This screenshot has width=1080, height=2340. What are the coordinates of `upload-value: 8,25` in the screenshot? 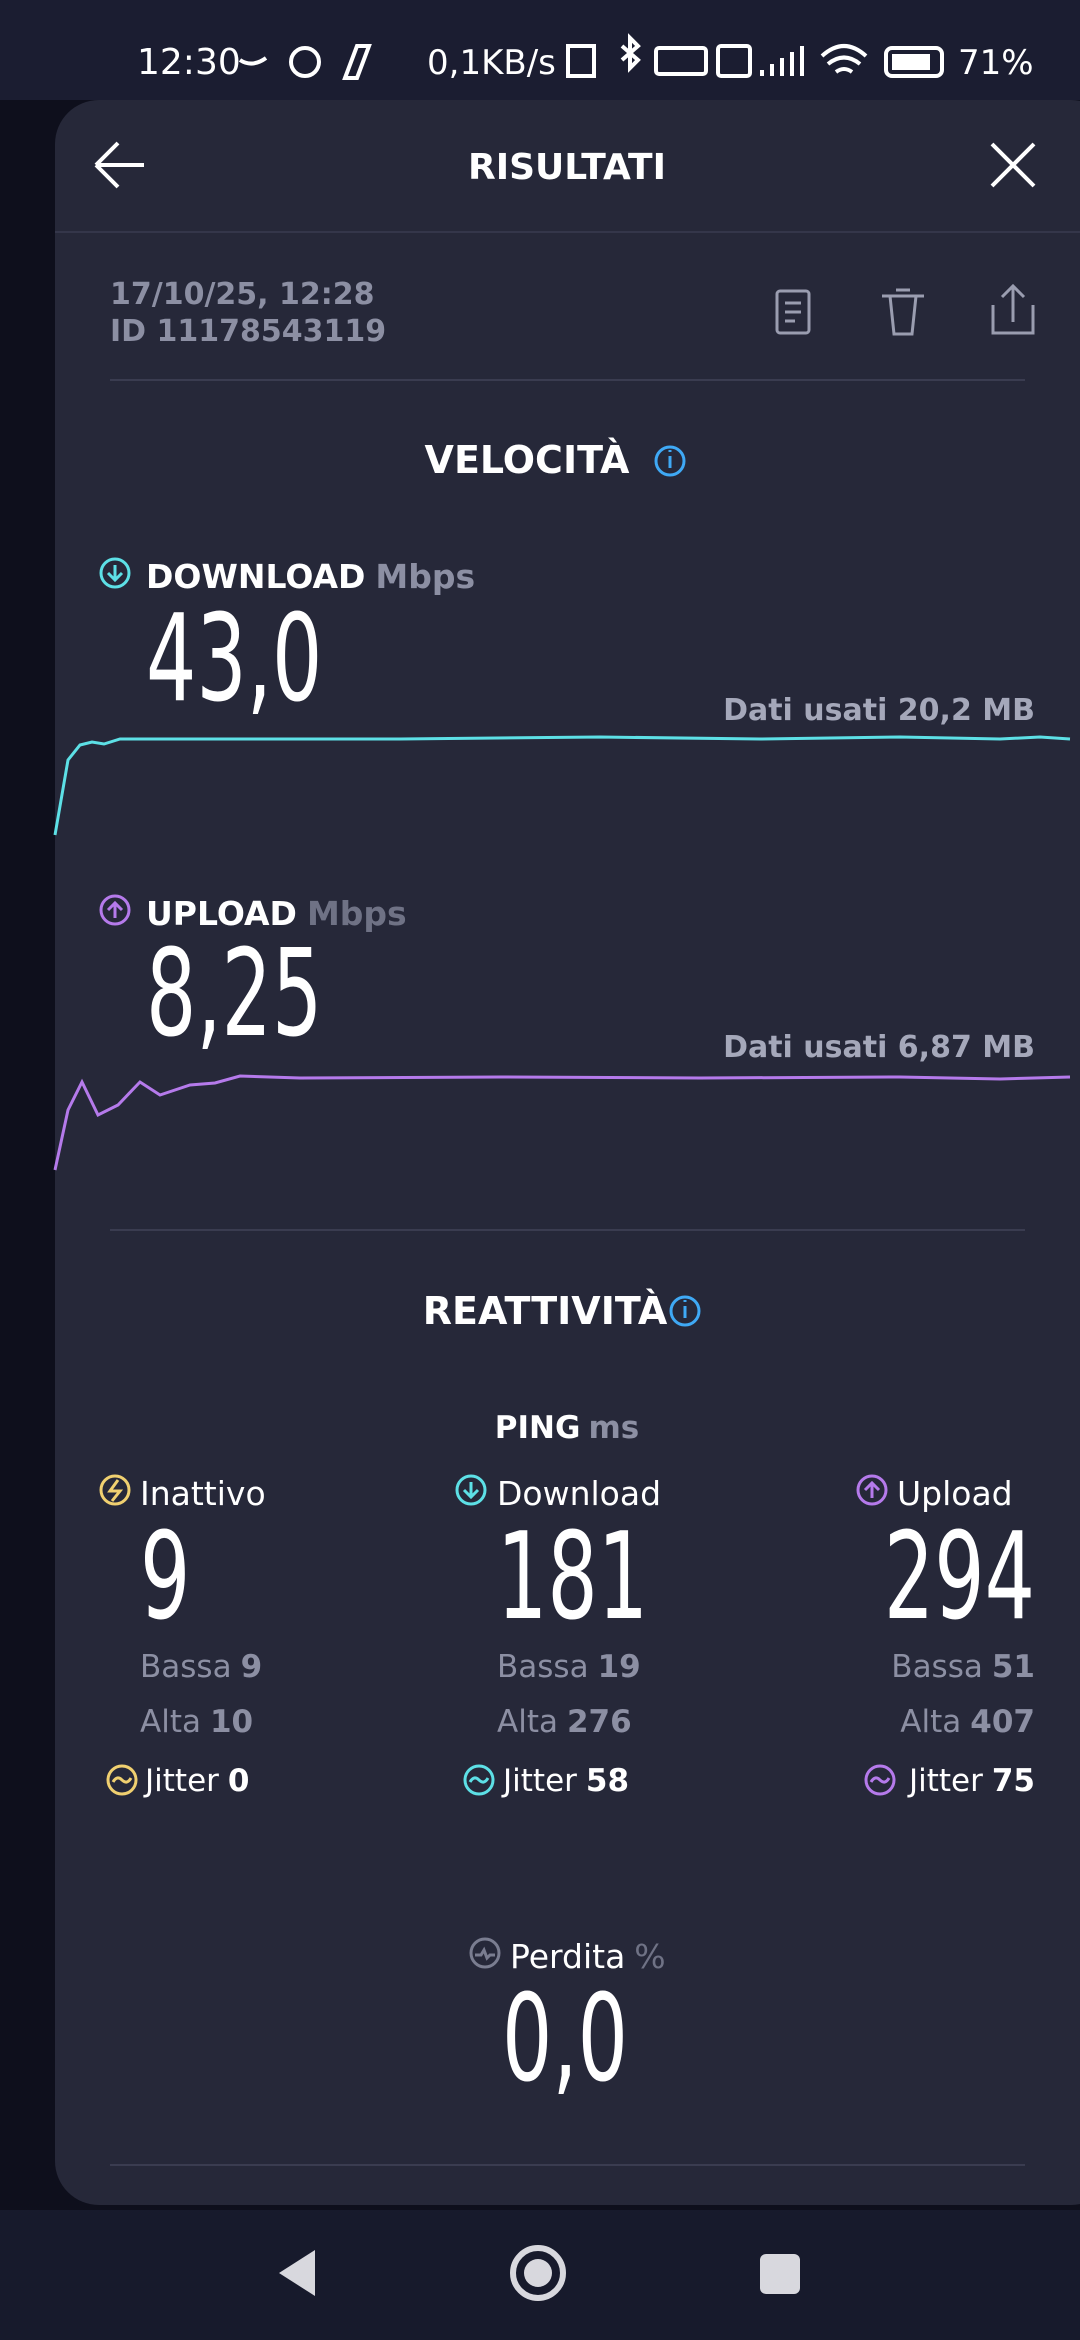 It's located at (234, 993).